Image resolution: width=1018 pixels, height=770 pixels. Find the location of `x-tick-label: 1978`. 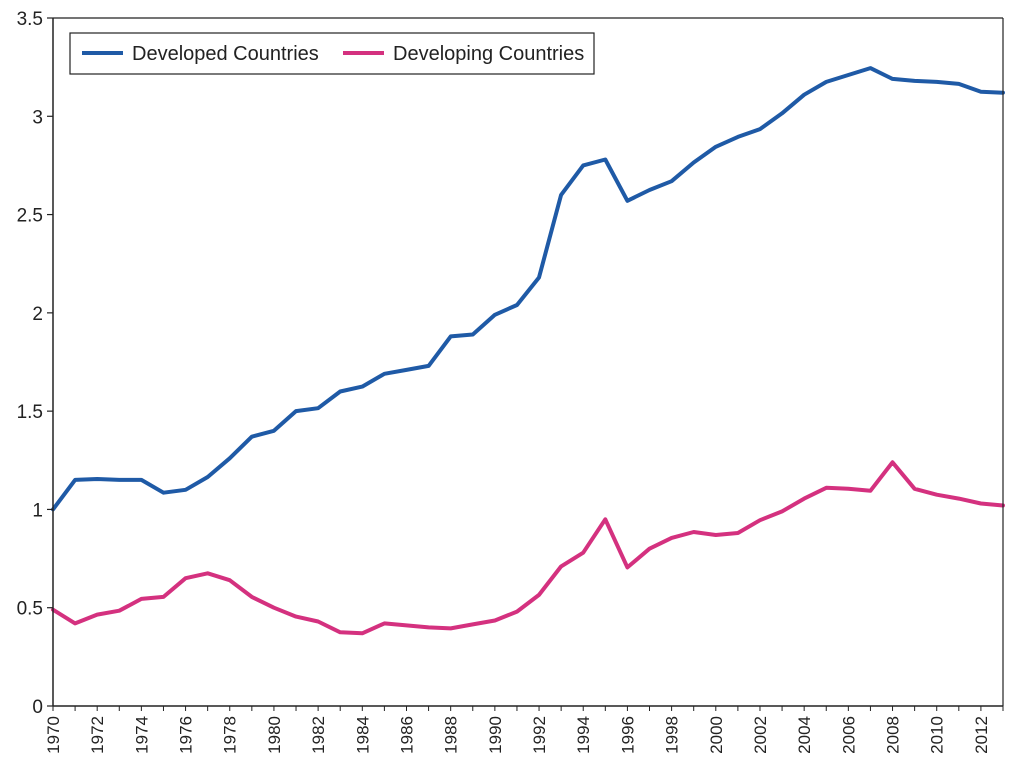

x-tick-label: 1978 is located at coordinates (230, 735).